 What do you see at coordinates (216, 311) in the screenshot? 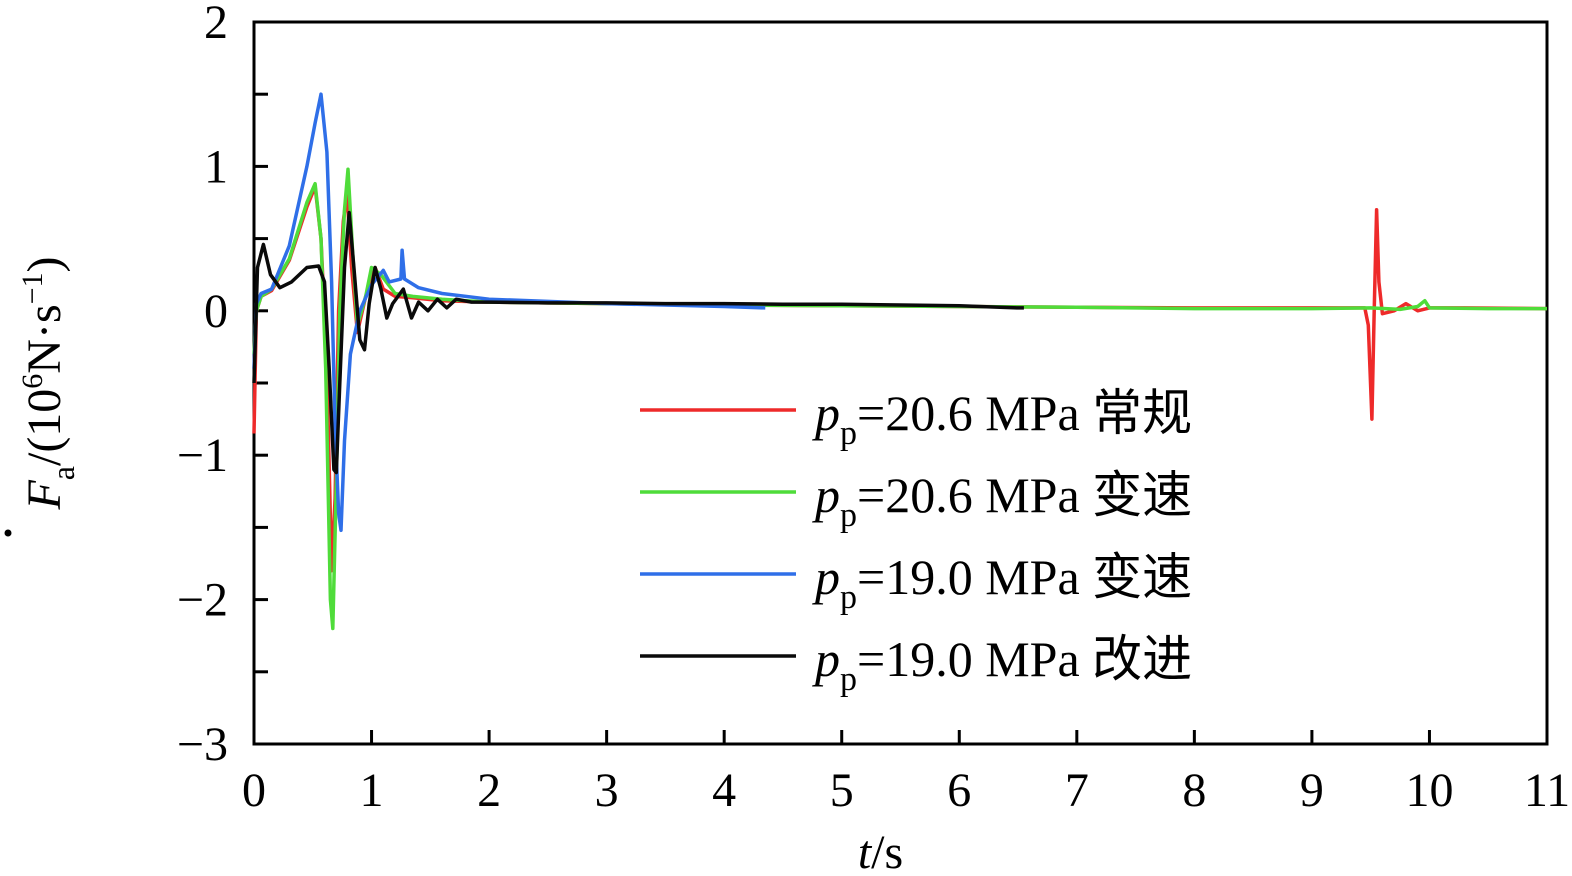
I see `y-tick-label: 0` at bounding box center [216, 311].